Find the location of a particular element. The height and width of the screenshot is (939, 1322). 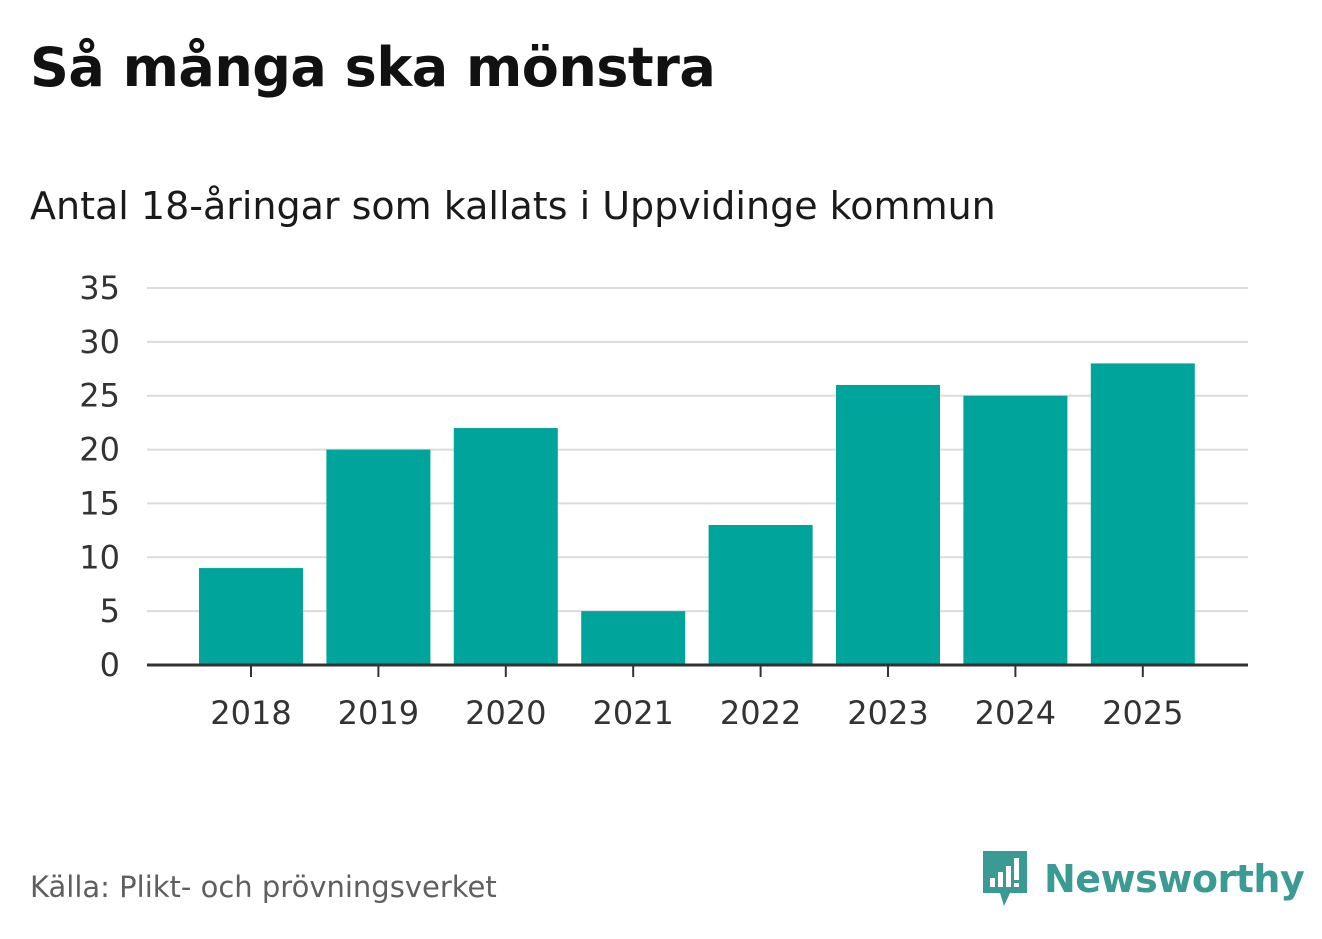

y-tick-label: 20 is located at coordinates (99, 450).